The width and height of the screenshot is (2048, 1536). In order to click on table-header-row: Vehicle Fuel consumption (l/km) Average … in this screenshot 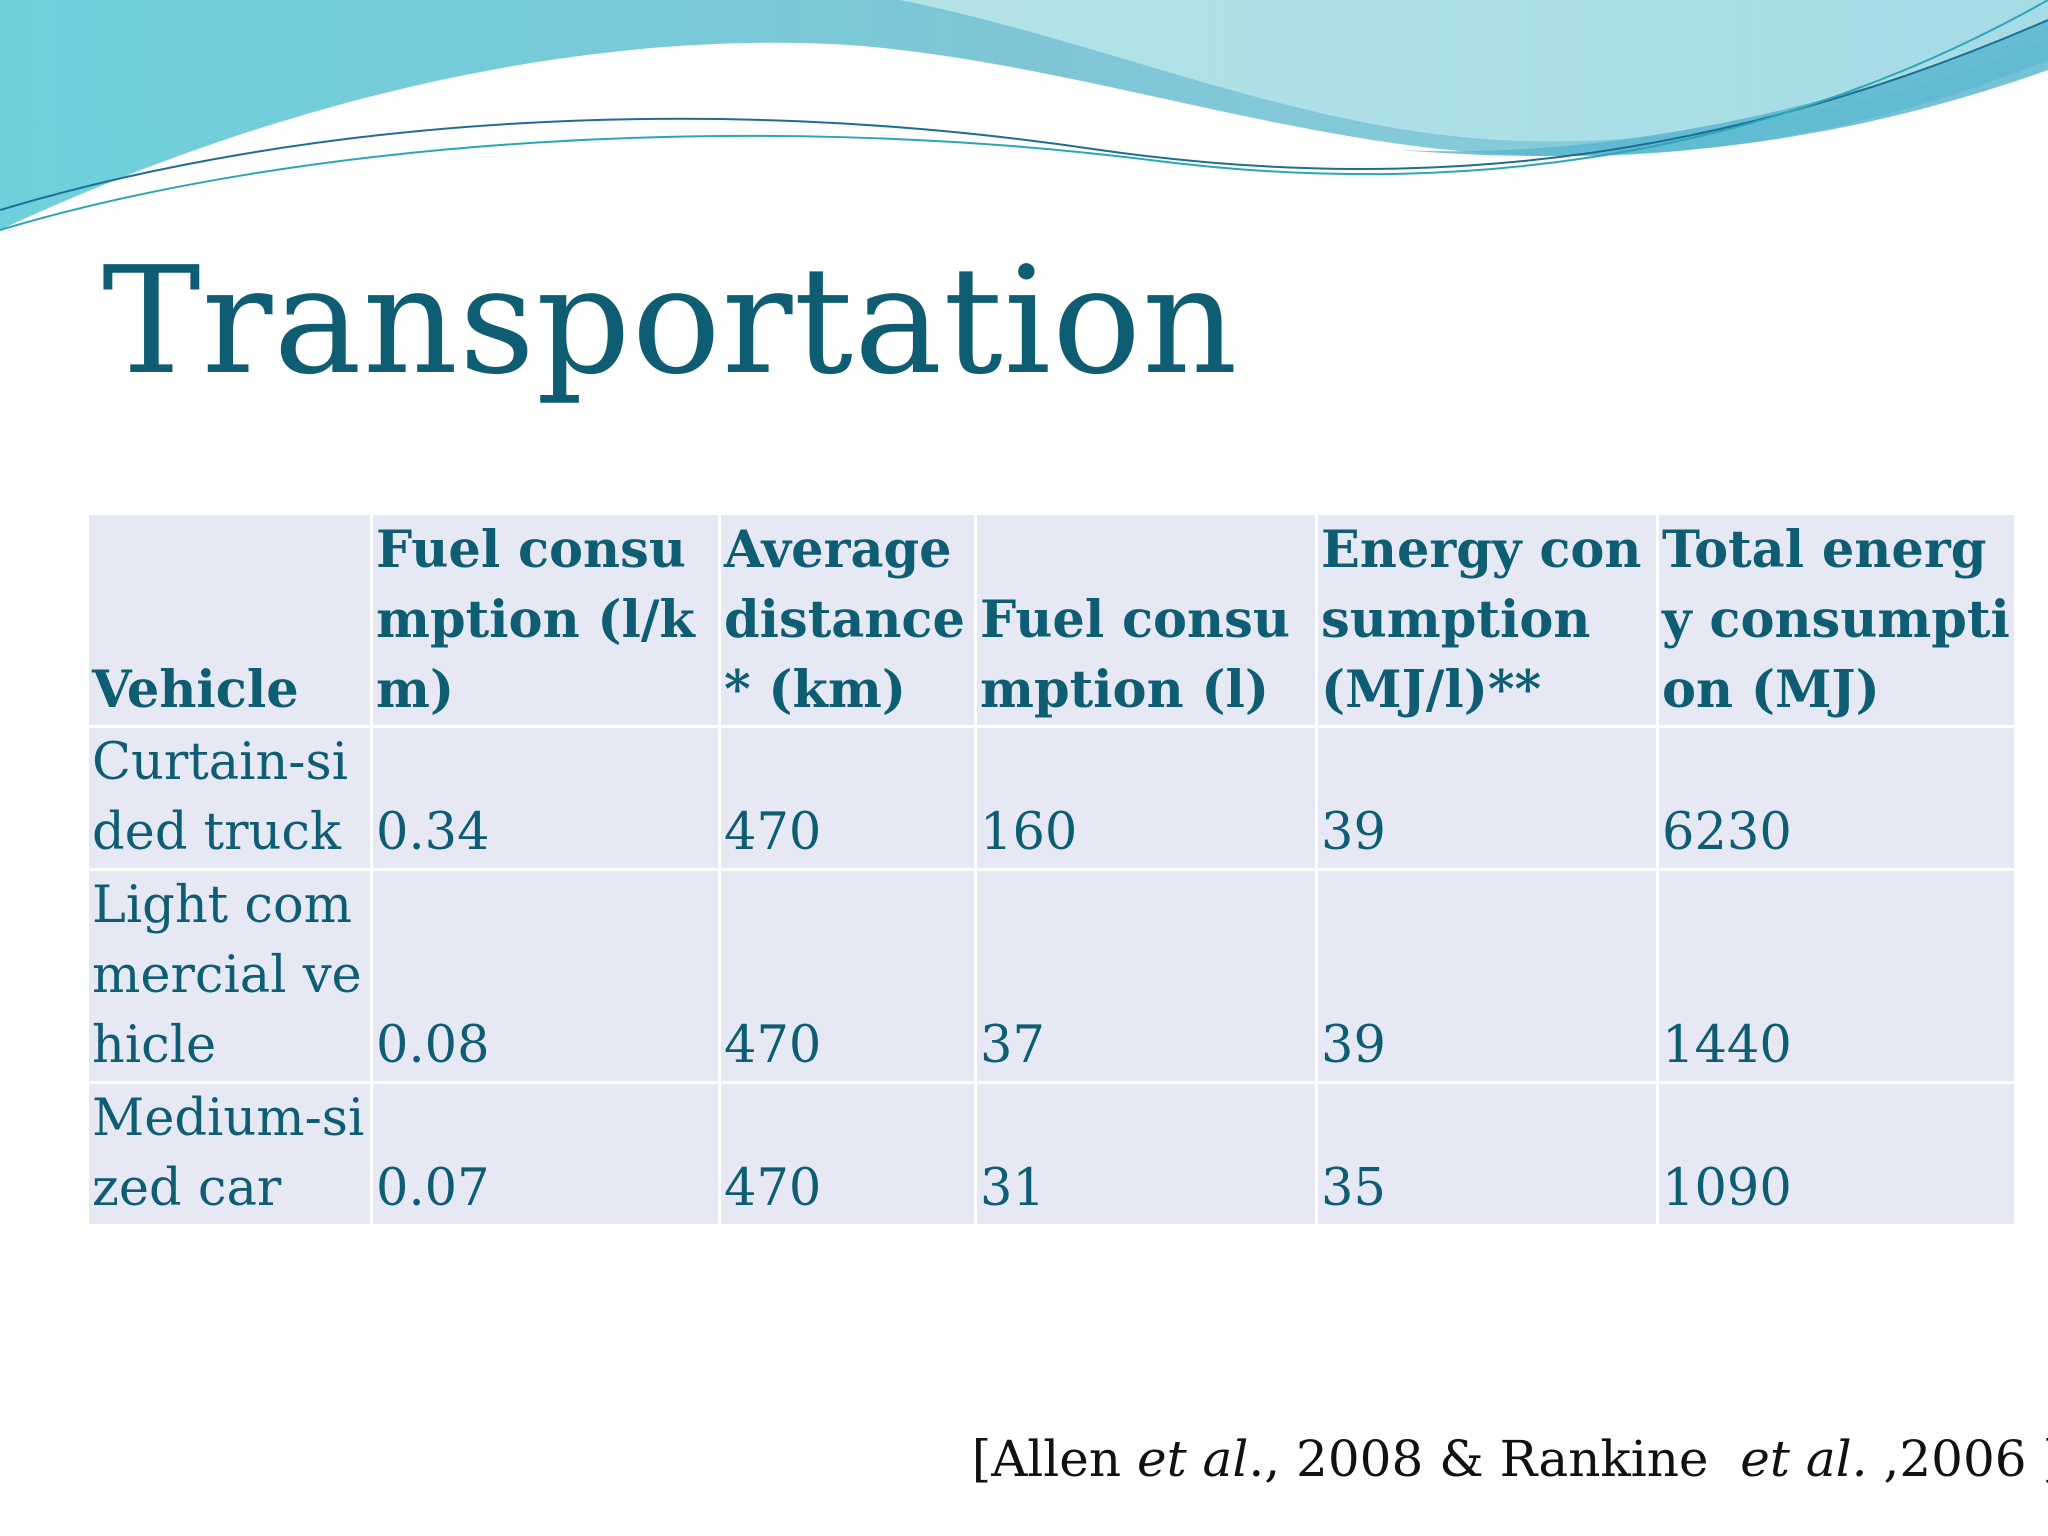, I will do `click(1051, 620)`.